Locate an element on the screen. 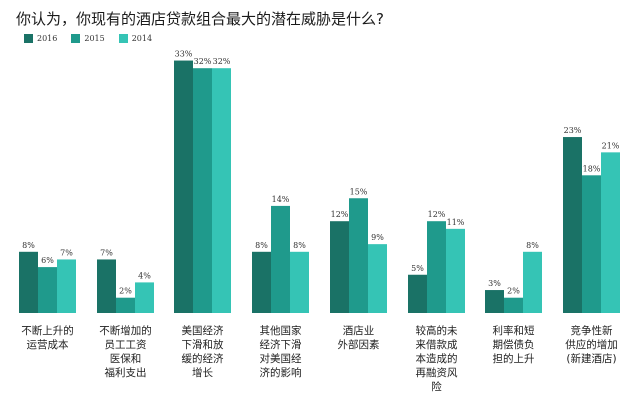  data-label-2016-8: 23% is located at coordinates (573, 130).